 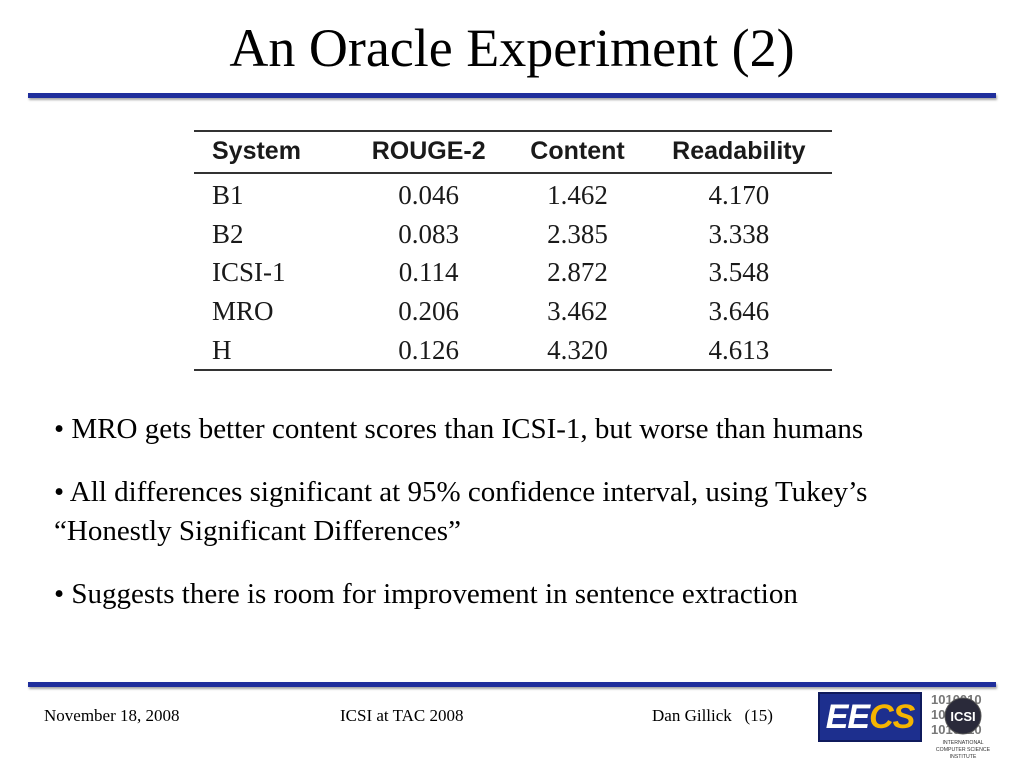 What do you see at coordinates (847, 716) in the screenshot?
I see `eecs-logo-ee: EE` at bounding box center [847, 716].